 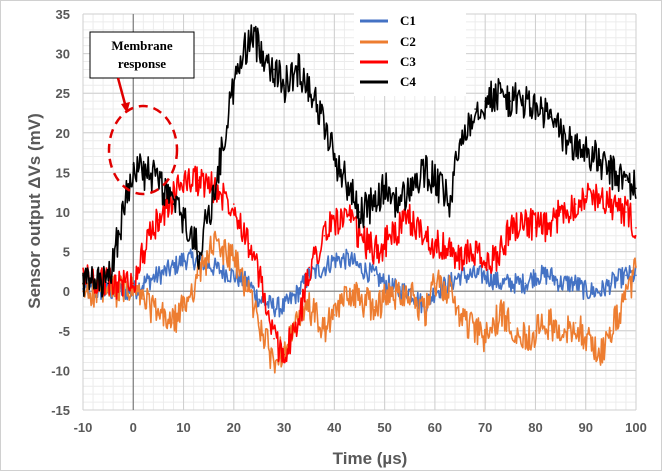 I want to click on x-tick-label: 10, so click(x=183, y=427).